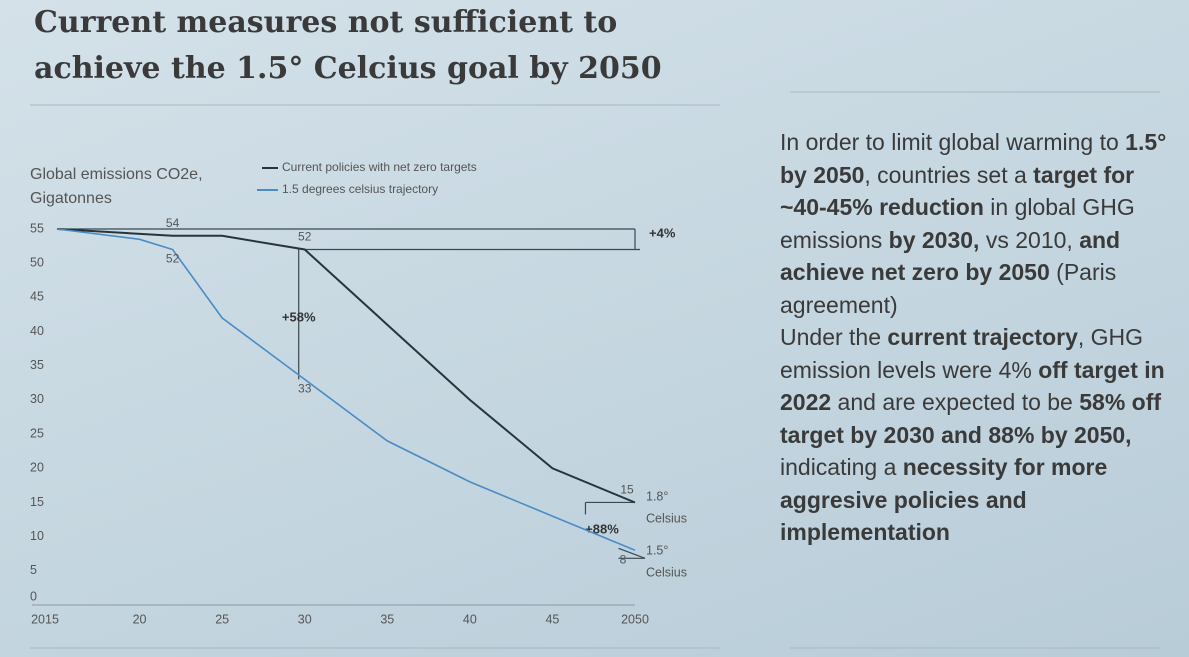 The width and height of the screenshot is (1189, 657). Describe the element at coordinates (305, 389) in the screenshot. I see `value-label: 33` at that location.